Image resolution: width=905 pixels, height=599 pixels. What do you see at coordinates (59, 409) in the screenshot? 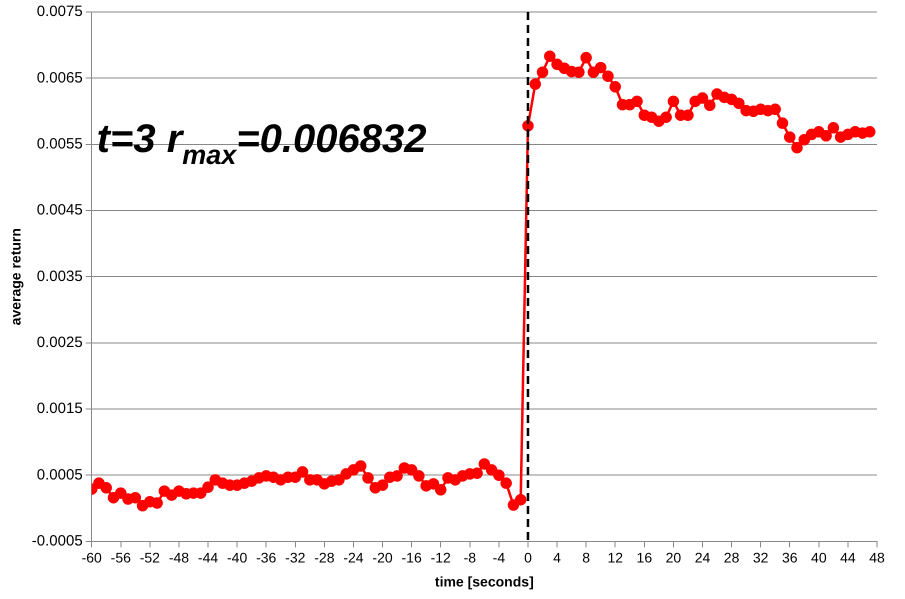
I see `y-tick-label: 0.0015` at bounding box center [59, 409].